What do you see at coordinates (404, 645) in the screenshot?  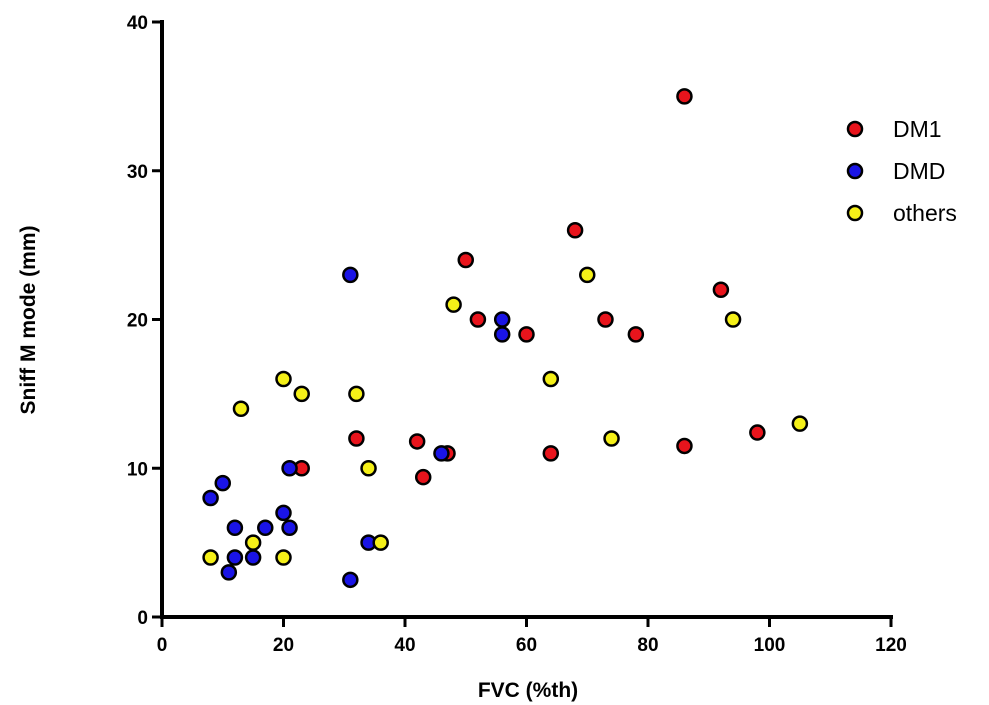 I see `x-tick-label: 40` at bounding box center [404, 645].